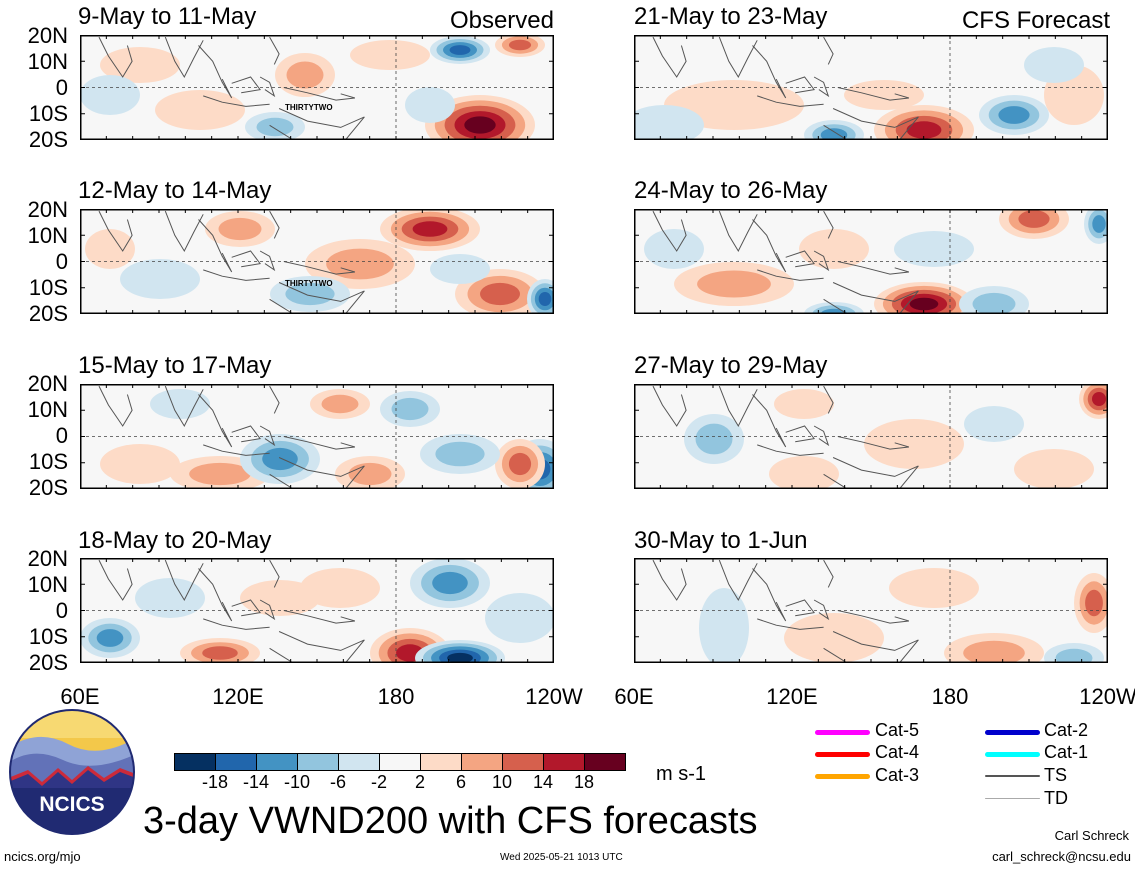 The image size is (1135, 872). What do you see at coordinates (72, 772) in the screenshot?
I see `ncics-logo: NCICS` at bounding box center [72, 772].